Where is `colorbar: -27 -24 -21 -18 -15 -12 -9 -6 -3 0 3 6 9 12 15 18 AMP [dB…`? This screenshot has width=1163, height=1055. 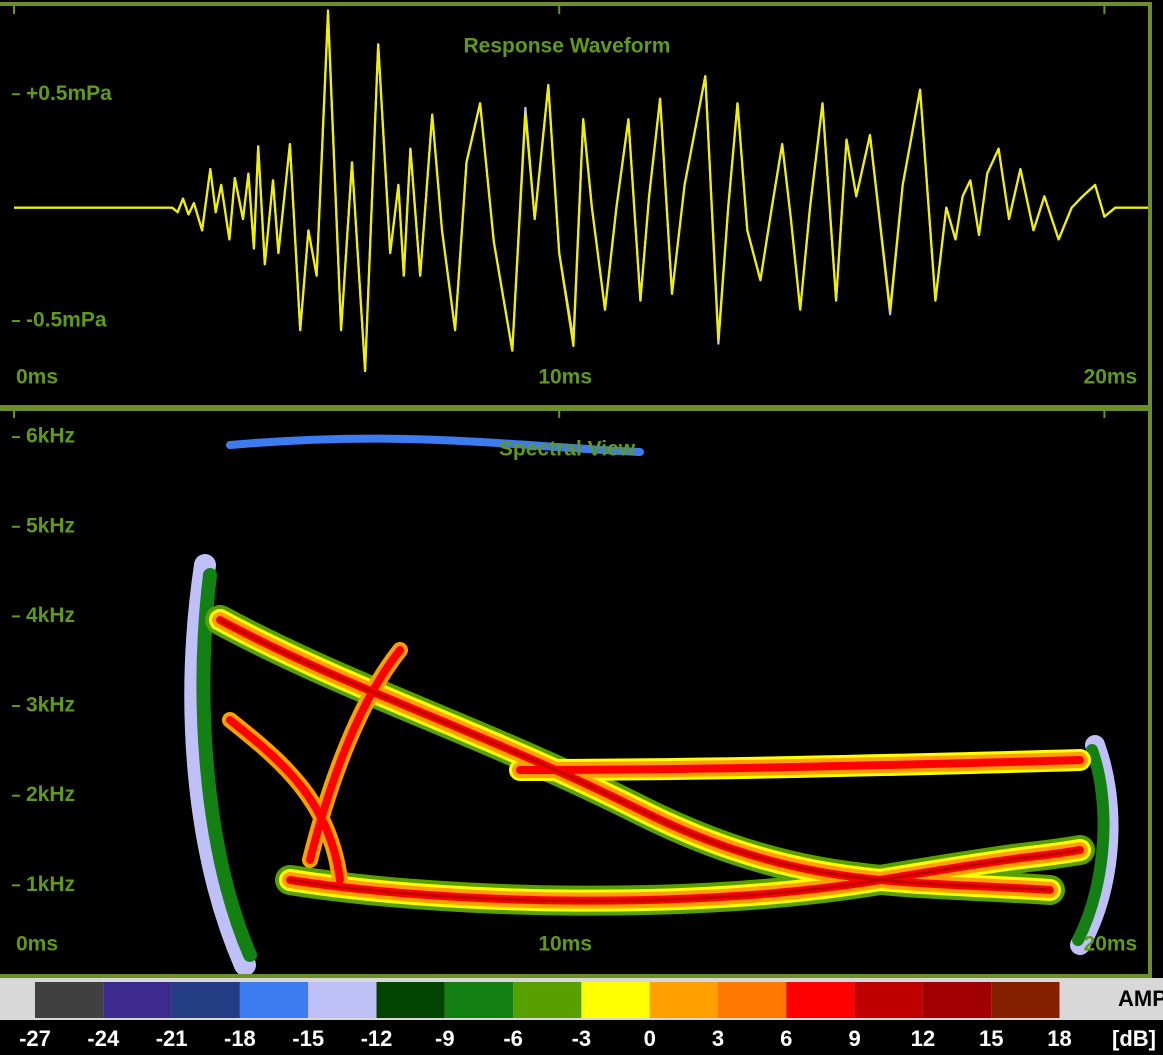
colorbar: -27 -24 -21 -18 -15 -12 -9 -6 -3 0 3 6 9 12 15 18 AMP [dB… is located at coordinates (591, 1016).